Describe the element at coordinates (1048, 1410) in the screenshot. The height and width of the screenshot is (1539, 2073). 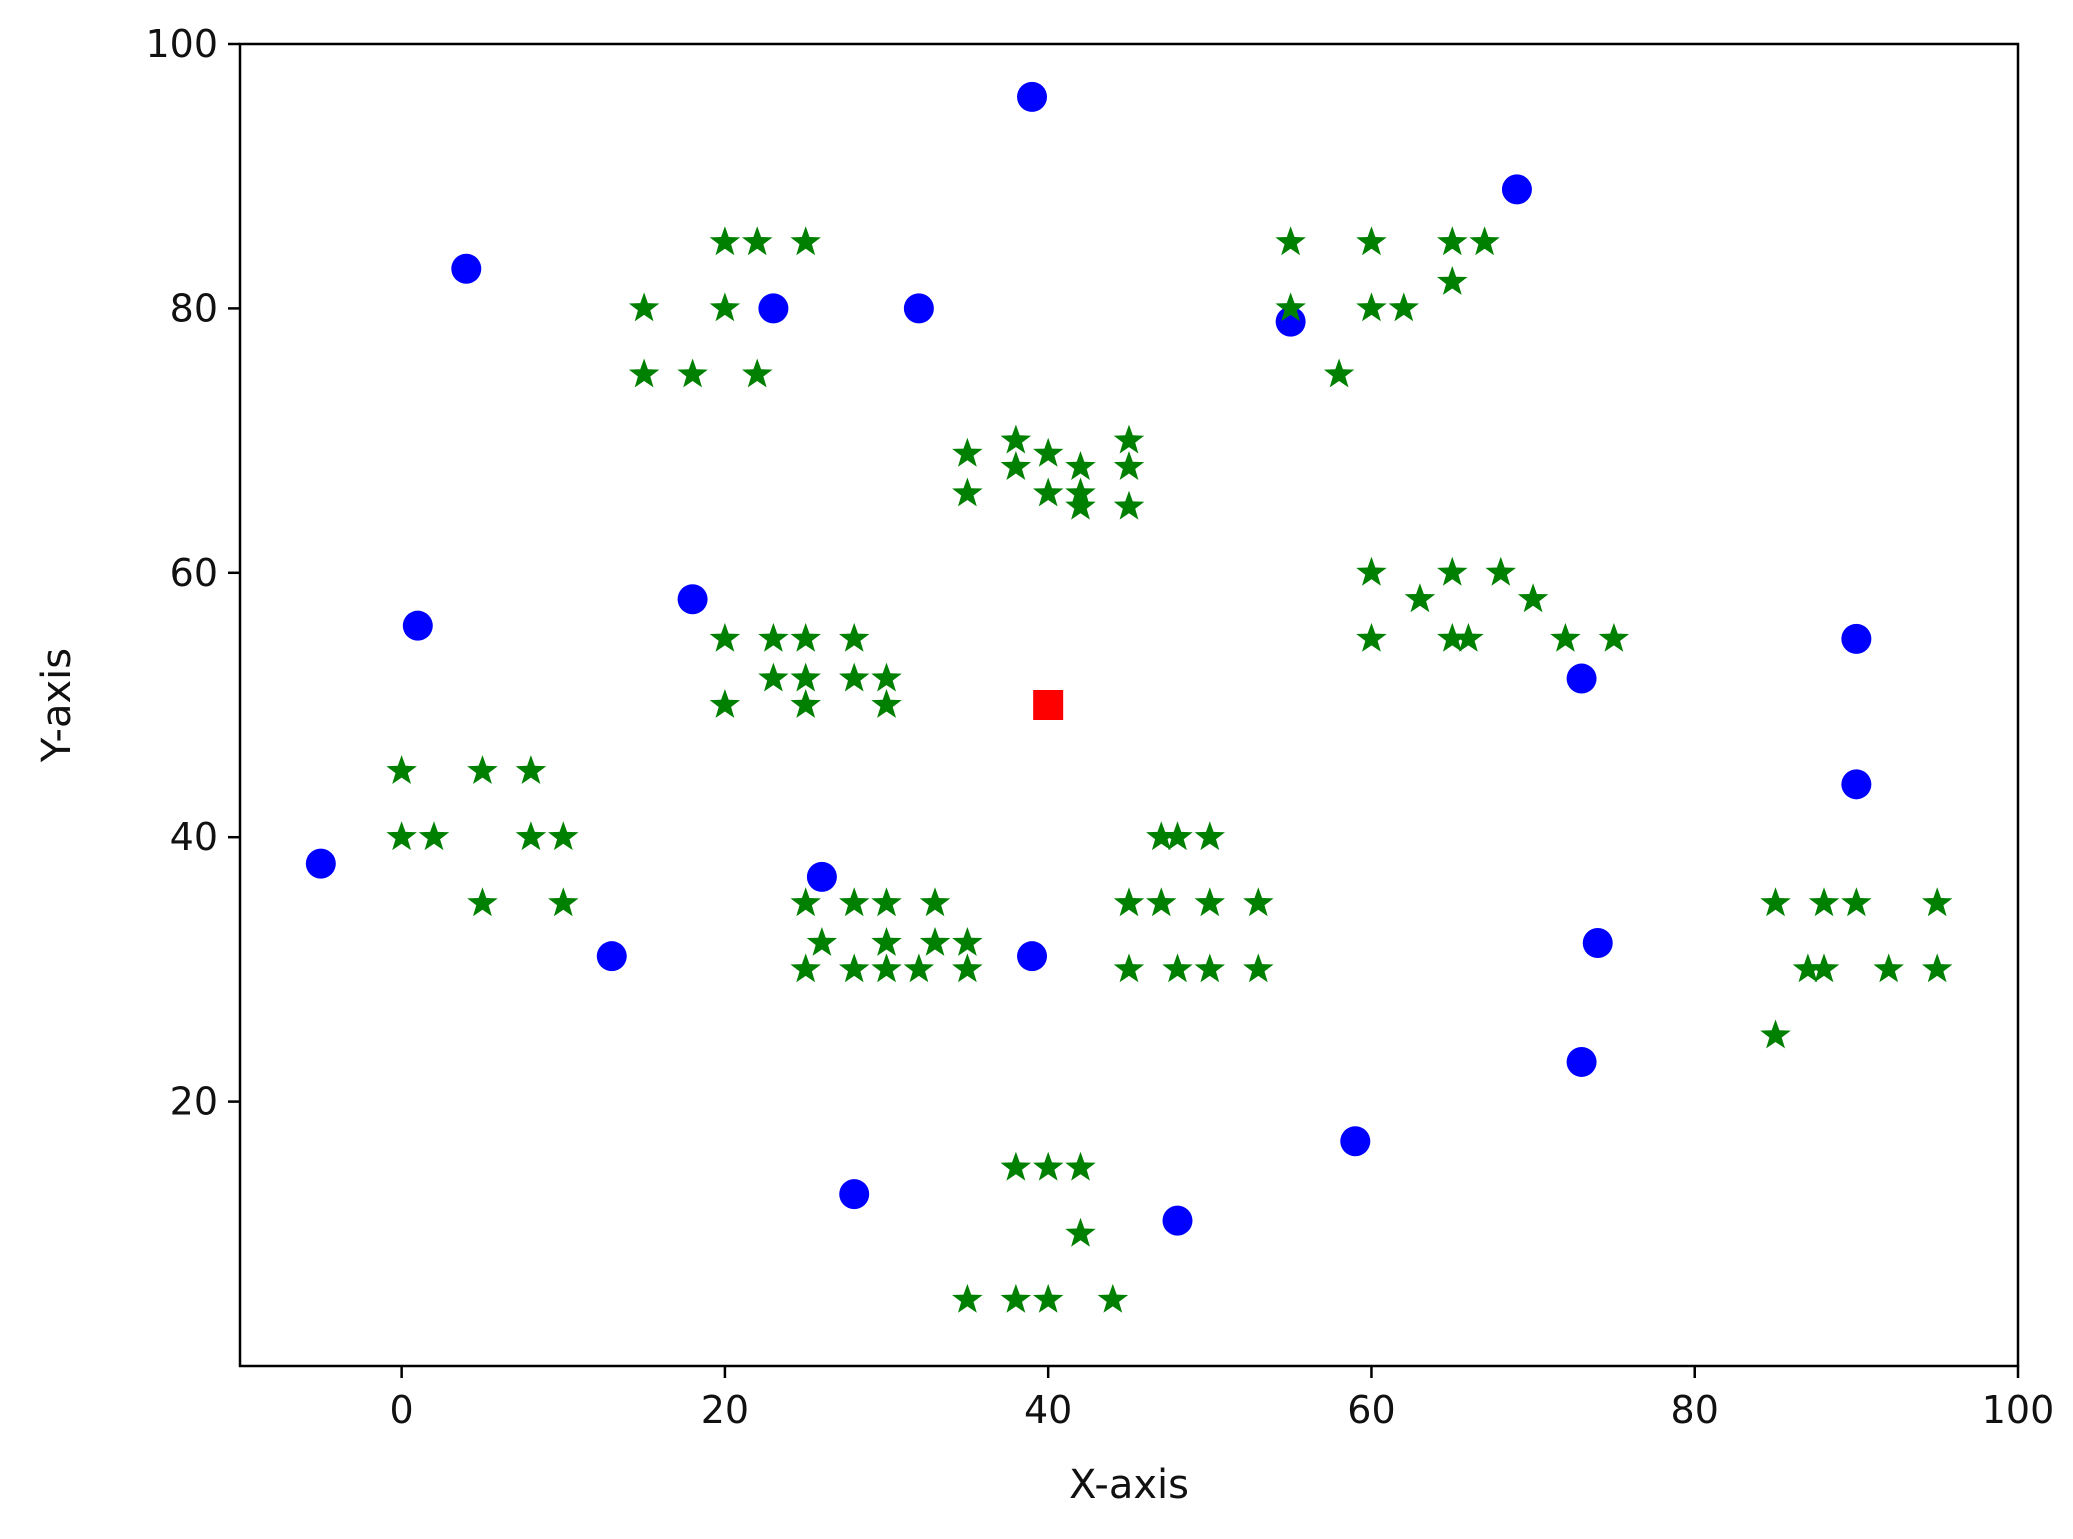
I see `x-tick-label: 40` at that location.